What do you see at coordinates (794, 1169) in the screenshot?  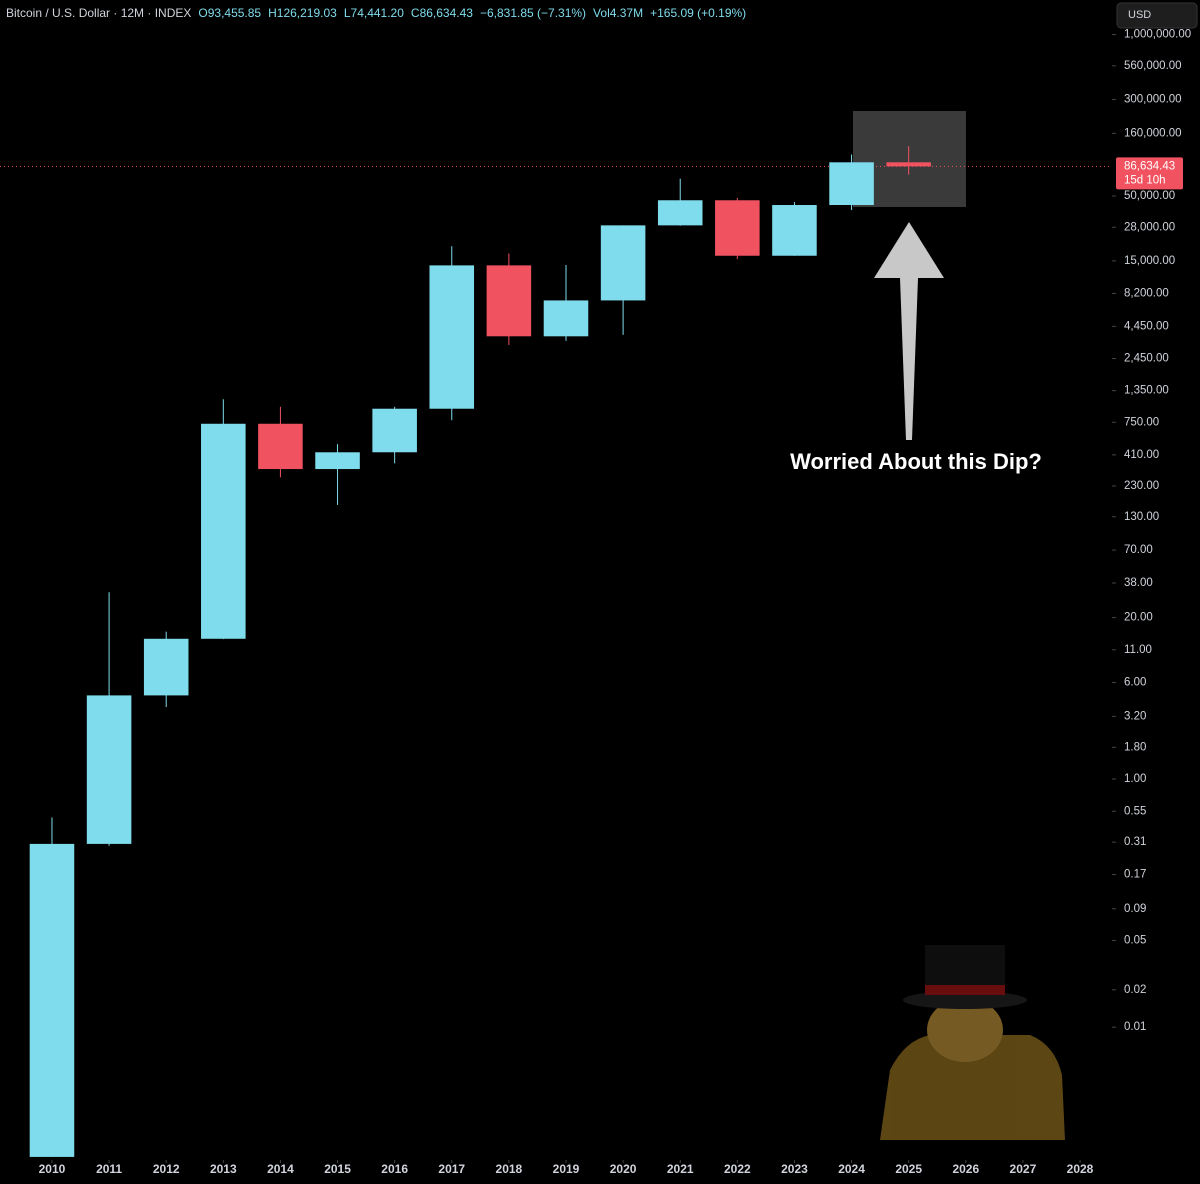 I see `x-tick-label: 2023` at bounding box center [794, 1169].